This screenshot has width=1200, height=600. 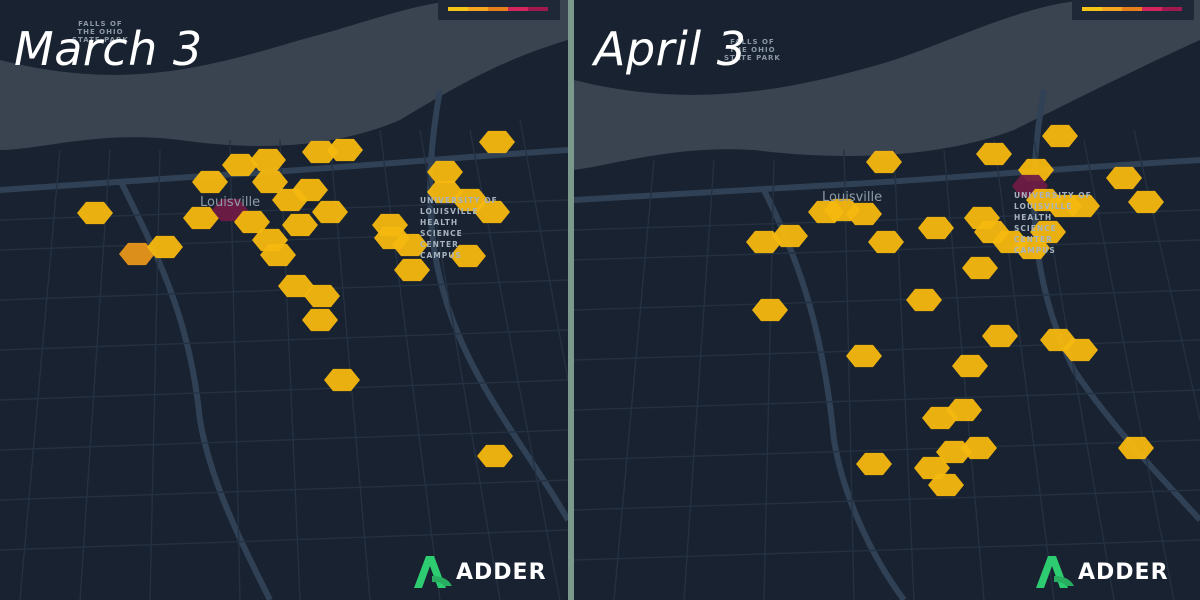 What do you see at coordinates (108, 49) in the screenshot?
I see `date-title: March 3` at bounding box center [108, 49].